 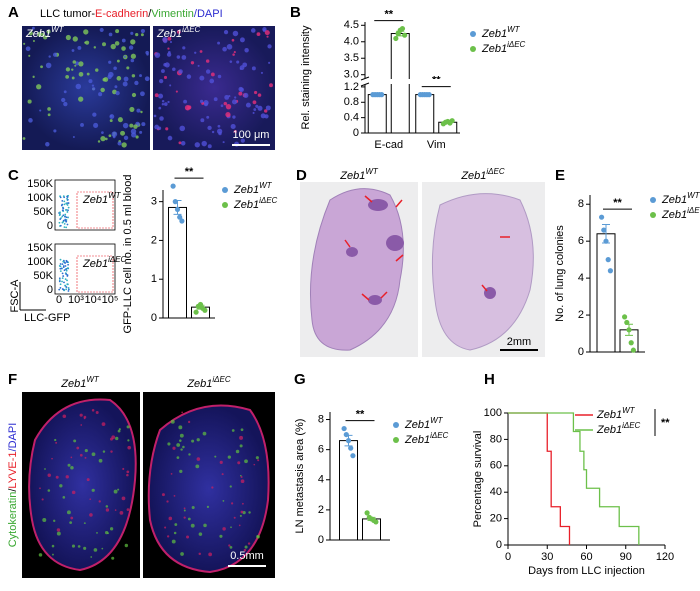 I want to click on panel-letter: A, so click(x=13, y=12).